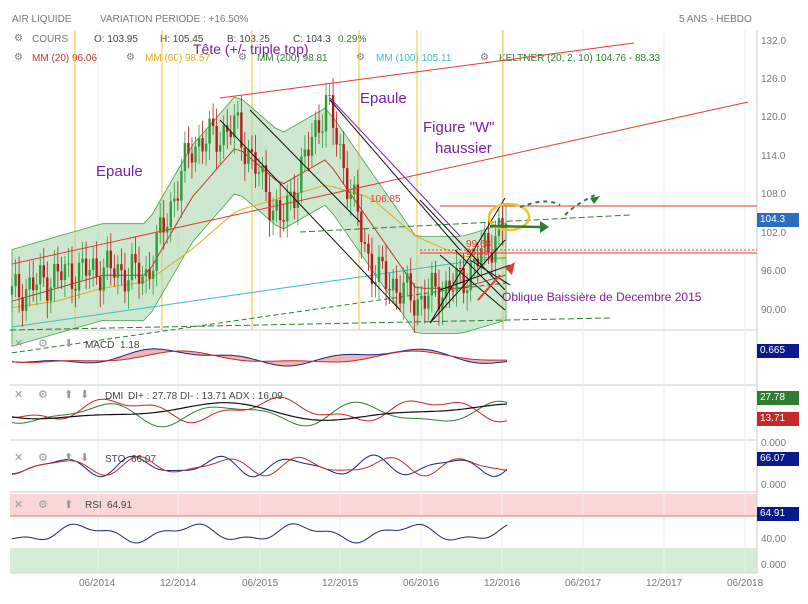 The width and height of the screenshot is (808, 604). I want to click on pattern-lines, so click(365, 211).